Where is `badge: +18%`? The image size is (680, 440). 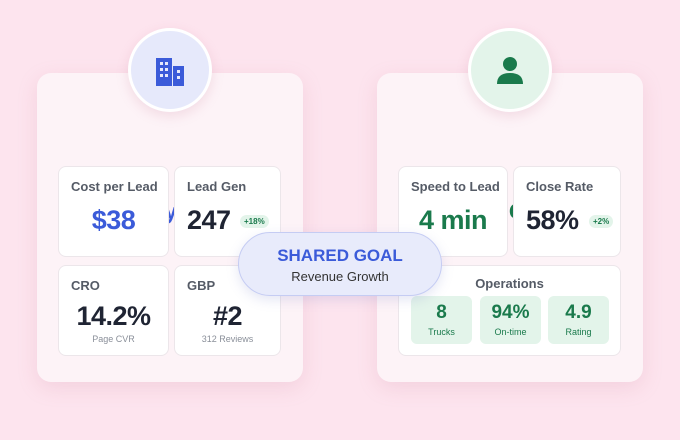
badge: +18% is located at coordinates (254, 221).